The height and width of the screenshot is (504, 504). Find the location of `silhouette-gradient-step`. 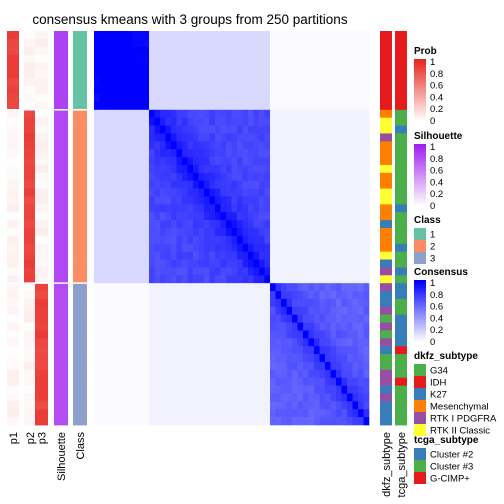

silhouette-gradient-step is located at coordinates (420, 181).